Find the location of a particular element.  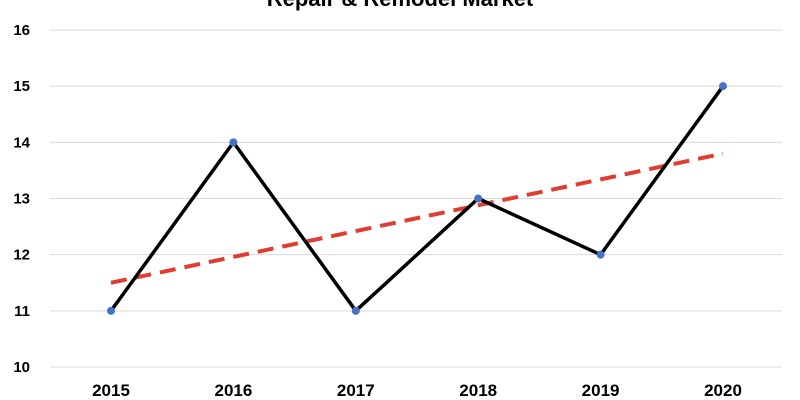

y-tick-label: 13 is located at coordinates (21, 199).